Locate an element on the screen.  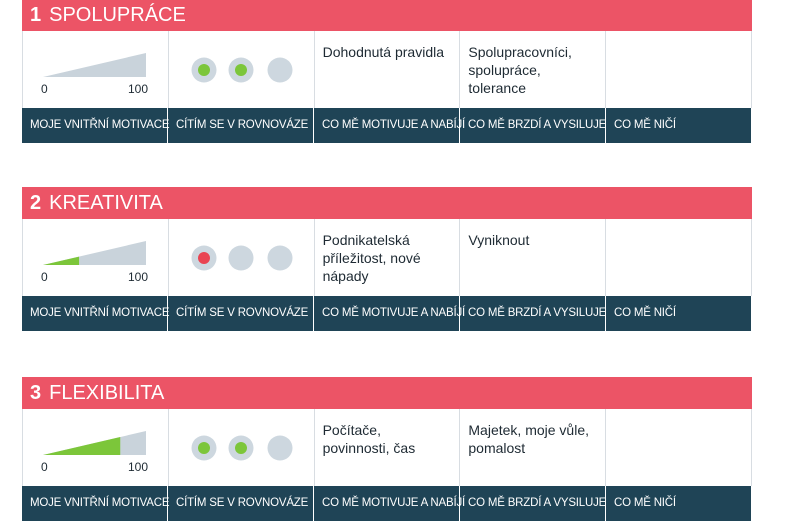
section-header: 2 KREATIVITA is located at coordinates (387, 203).